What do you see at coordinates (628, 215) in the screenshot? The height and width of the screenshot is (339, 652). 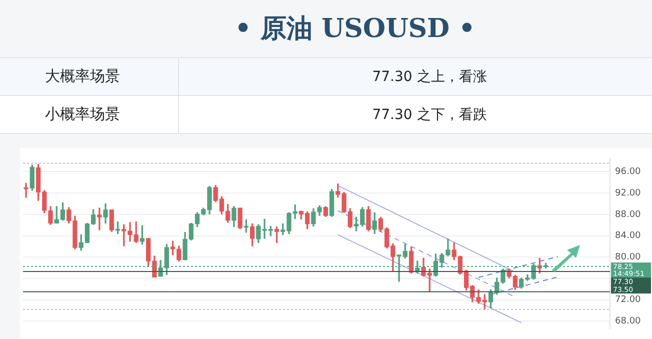 I see `y-tick-label: 88.00` at bounding box center [628, 215].